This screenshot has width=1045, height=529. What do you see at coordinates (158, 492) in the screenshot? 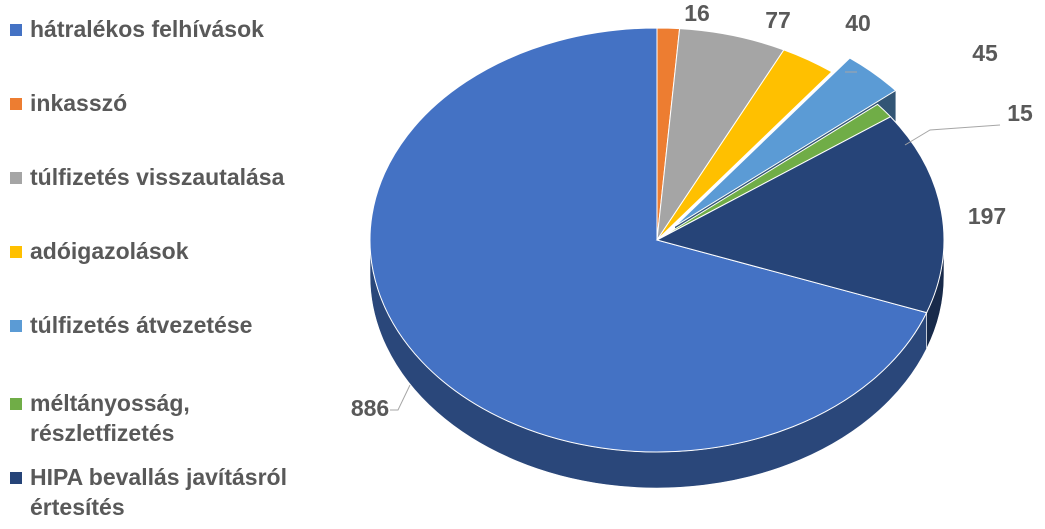
I see `legend-label: HIPA bevallás javításról értesítés` at bounding box center [158, 492].